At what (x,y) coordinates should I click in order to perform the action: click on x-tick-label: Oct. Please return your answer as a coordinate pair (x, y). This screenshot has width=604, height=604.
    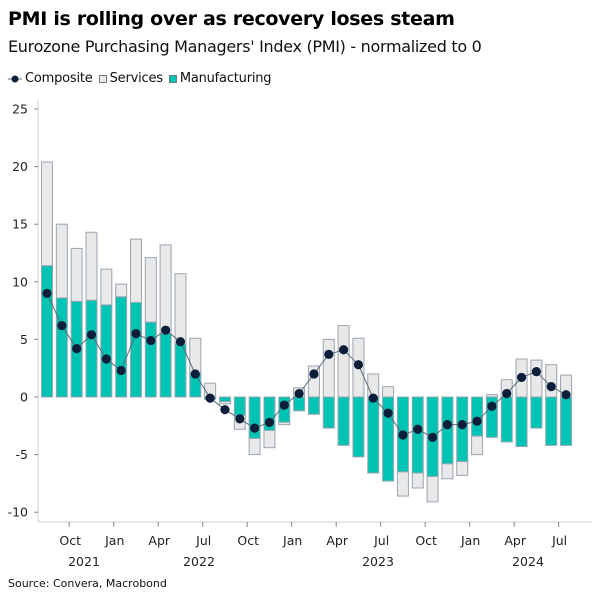
    Looking at the image, I should click on (70, 540).